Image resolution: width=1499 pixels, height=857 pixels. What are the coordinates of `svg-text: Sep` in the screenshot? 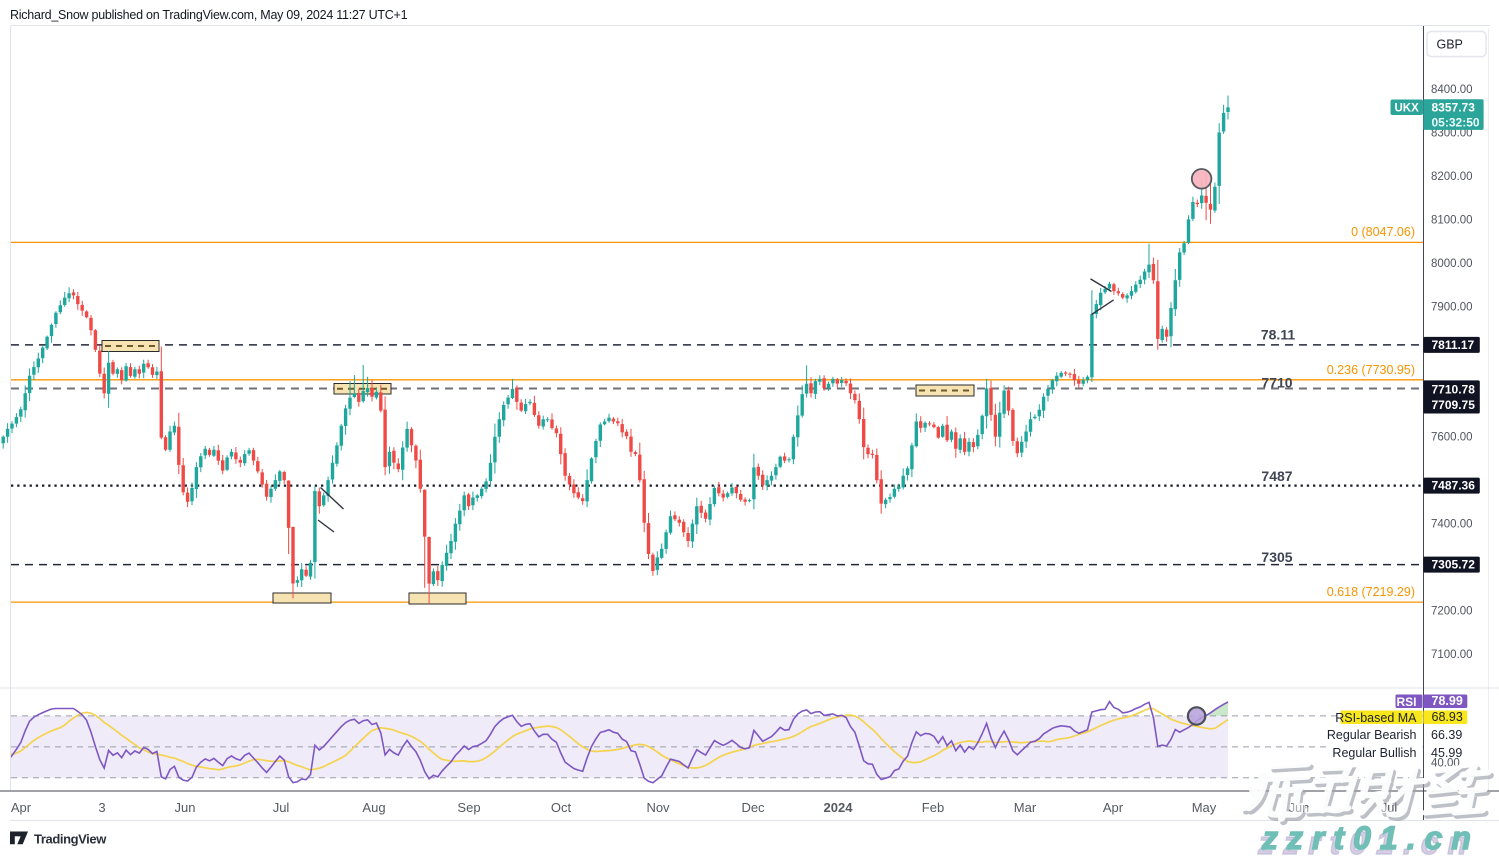 It's located at (468, 807).